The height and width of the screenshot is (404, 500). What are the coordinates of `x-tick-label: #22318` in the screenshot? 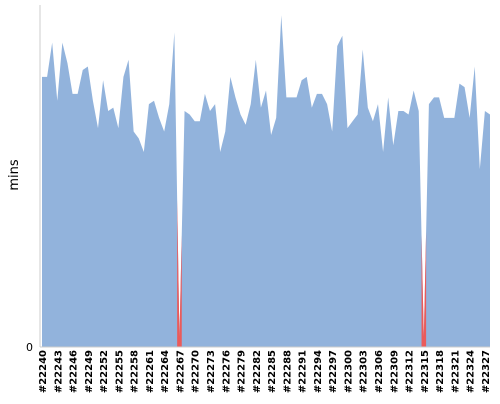 It's located at (440, 371).